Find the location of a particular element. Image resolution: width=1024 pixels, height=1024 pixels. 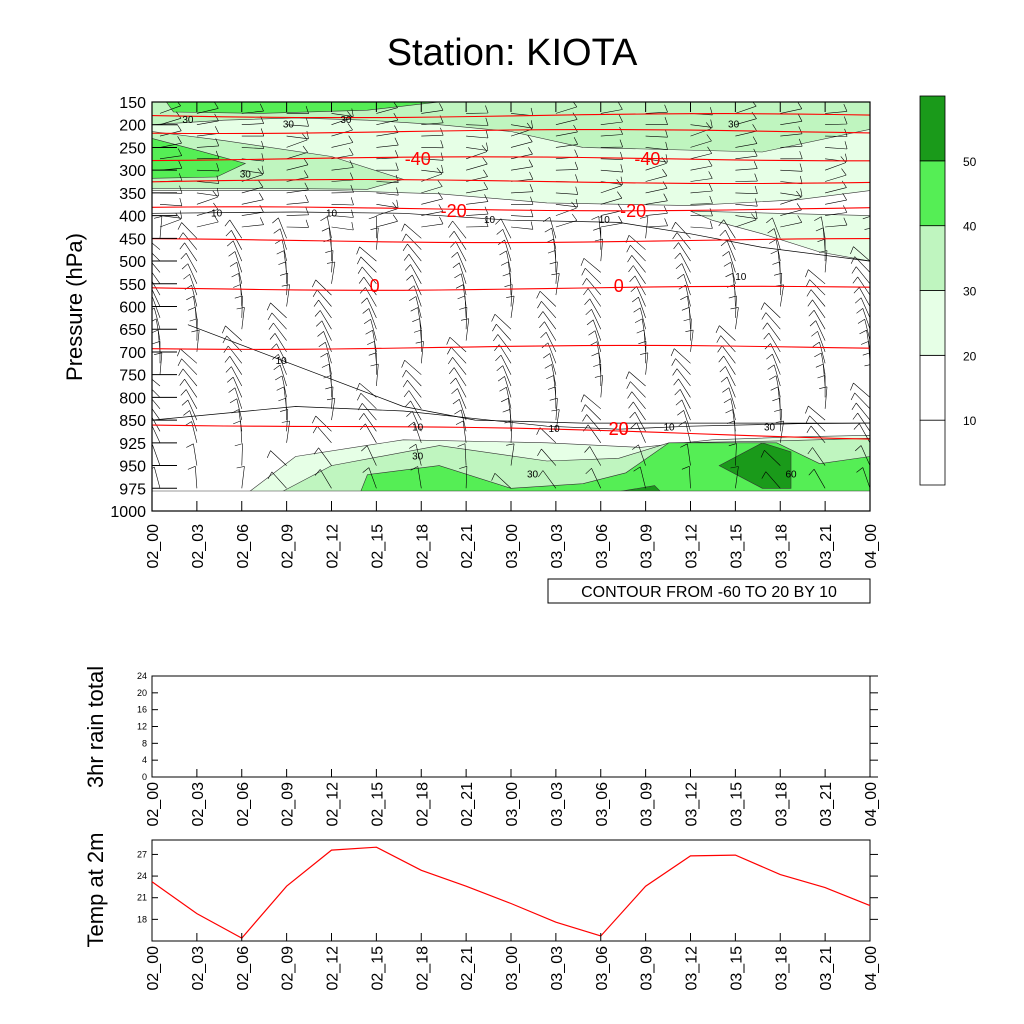

colorbar: 10 20 30 40 50 is located at coordinates (948, 290).